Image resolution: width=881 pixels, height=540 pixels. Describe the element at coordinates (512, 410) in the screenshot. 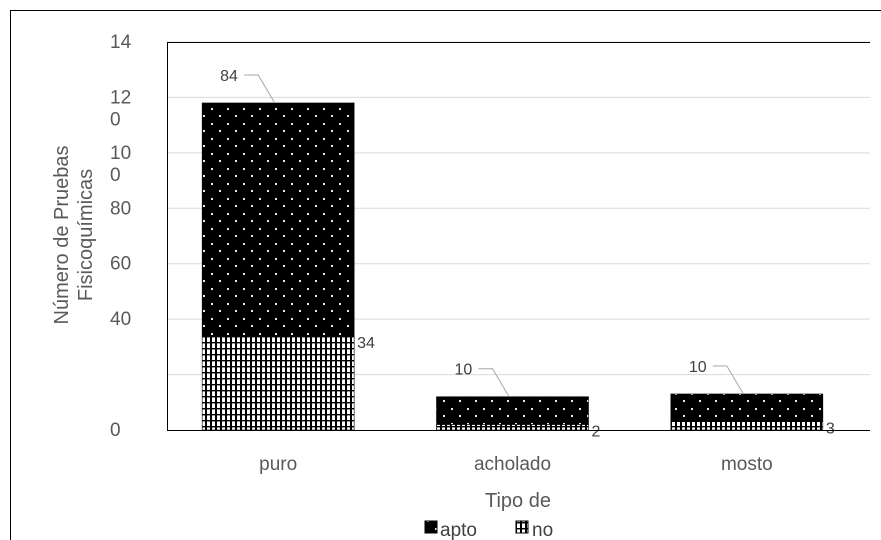

I see `bar-apto-acholado` at that location.